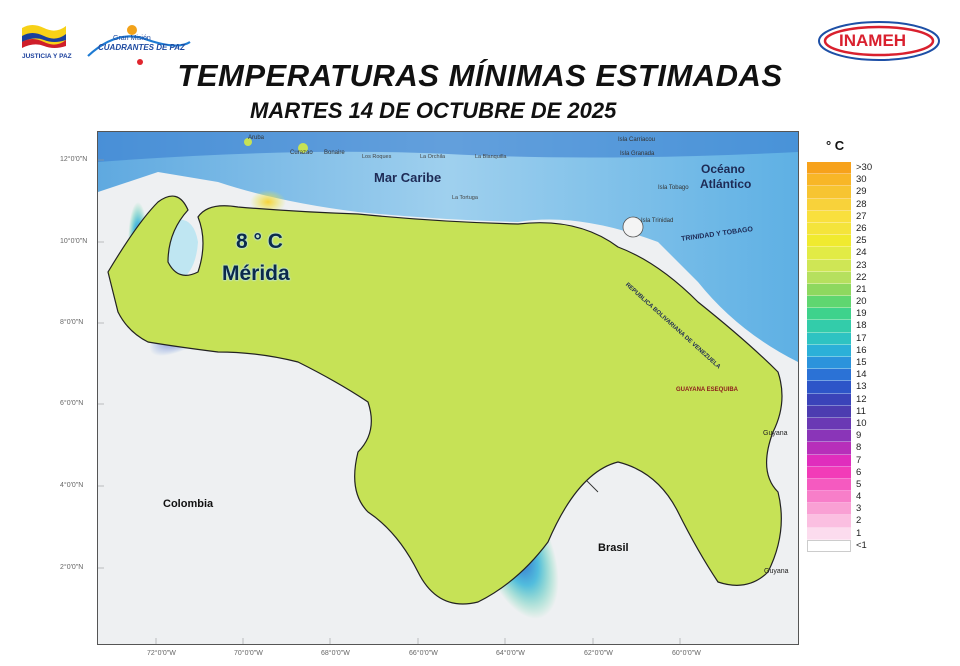 The height and width of the screenshot is (666, 960). What do you see at coordinates (873, 40) in the screenshot?
I see `inameh-wordmark: INAMEH` at bounding box center [873, 40].